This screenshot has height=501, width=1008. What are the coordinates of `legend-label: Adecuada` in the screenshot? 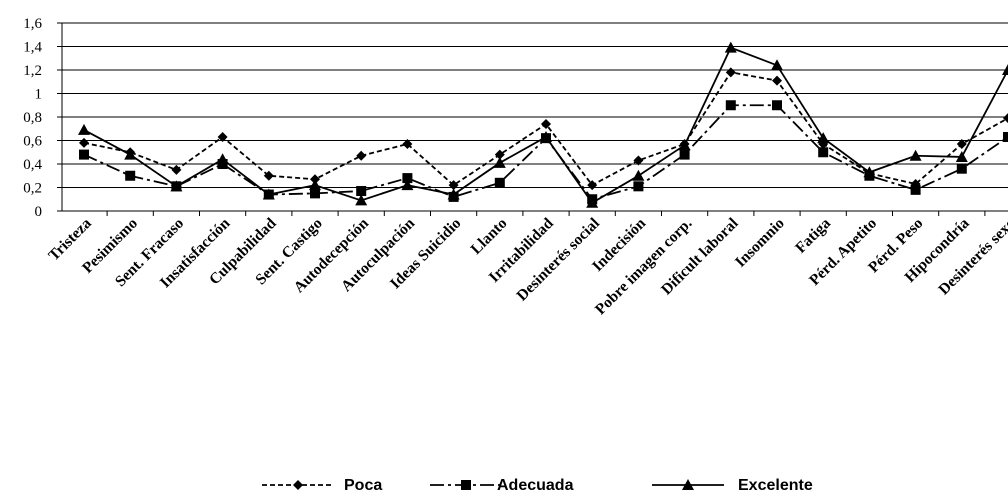 It's located at (535, 485).